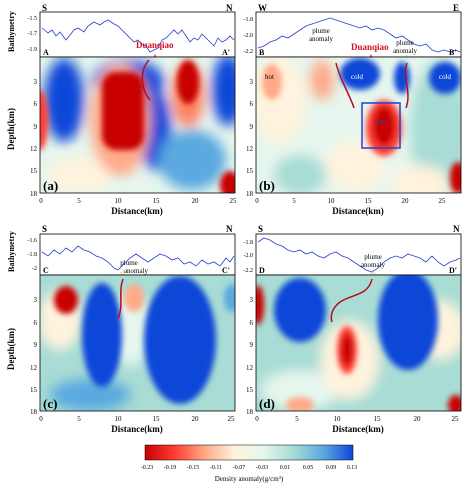 This screenshot has height=494, width=474. What do you see at coordinates (249, 271) in the screenshot?
I see `bathymetry-tick-d-2: -2.2` at bounding box center [249, 271].